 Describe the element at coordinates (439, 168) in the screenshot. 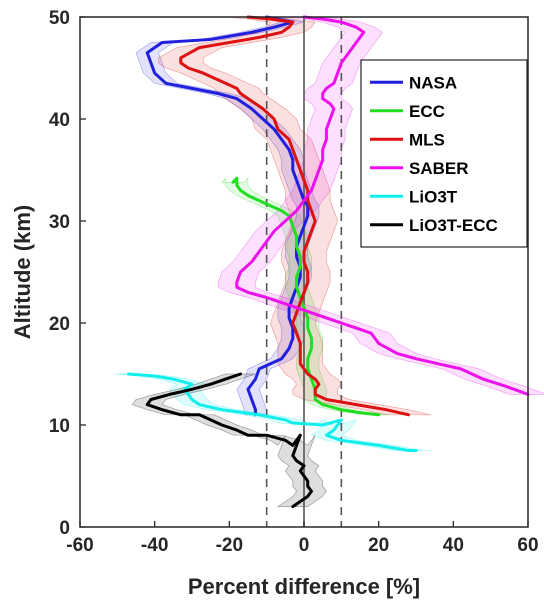

I see `legend-label-saber: SABER` at that location.